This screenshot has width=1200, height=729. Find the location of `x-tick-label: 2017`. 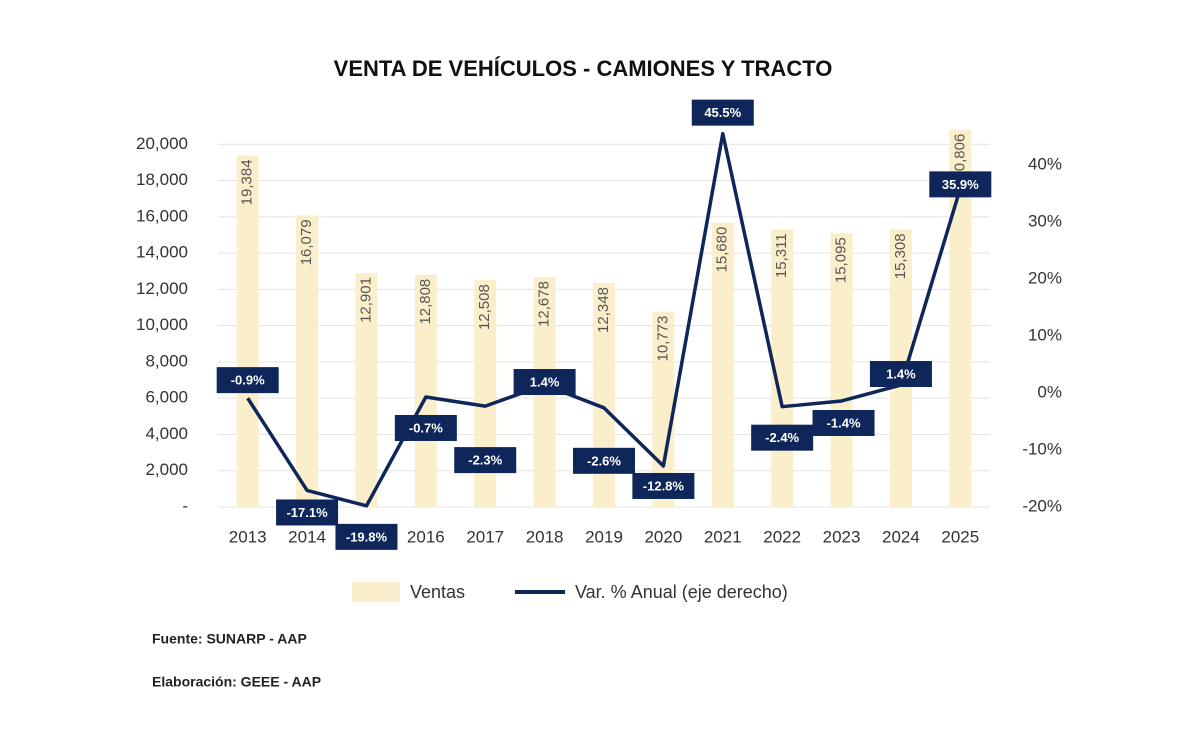

x-tick-label: 2017 is located at coordinates (485, 536).